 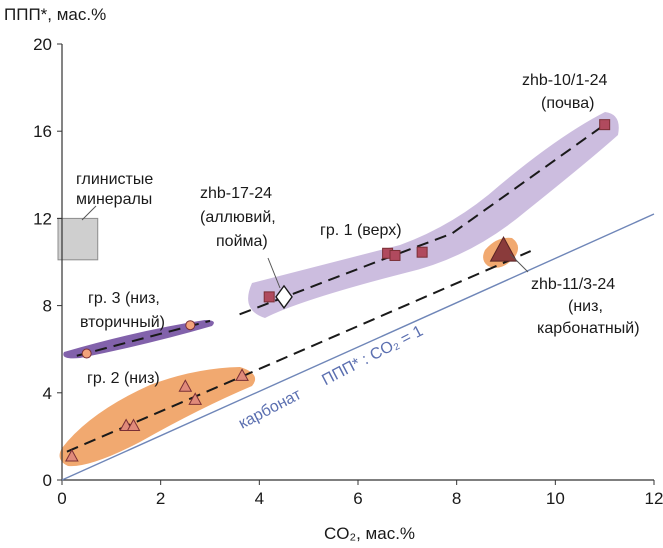 I want to click on zhb17-label-line-2: (аллювий,, so click(x=238, y=217).